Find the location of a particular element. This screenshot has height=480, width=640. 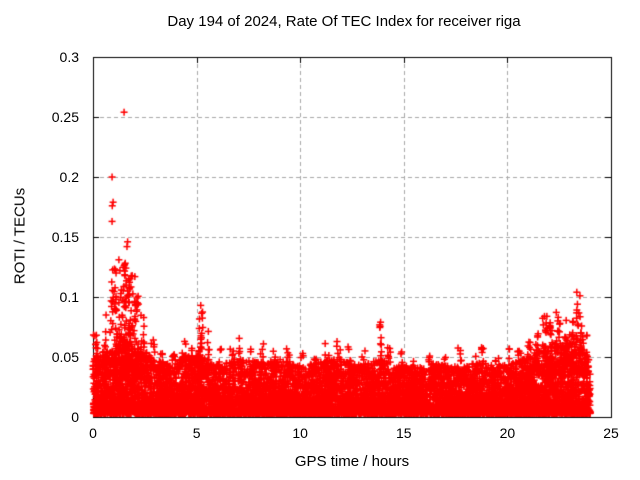

y-tick-label: 0.15 is located at coordinates (65, 237).